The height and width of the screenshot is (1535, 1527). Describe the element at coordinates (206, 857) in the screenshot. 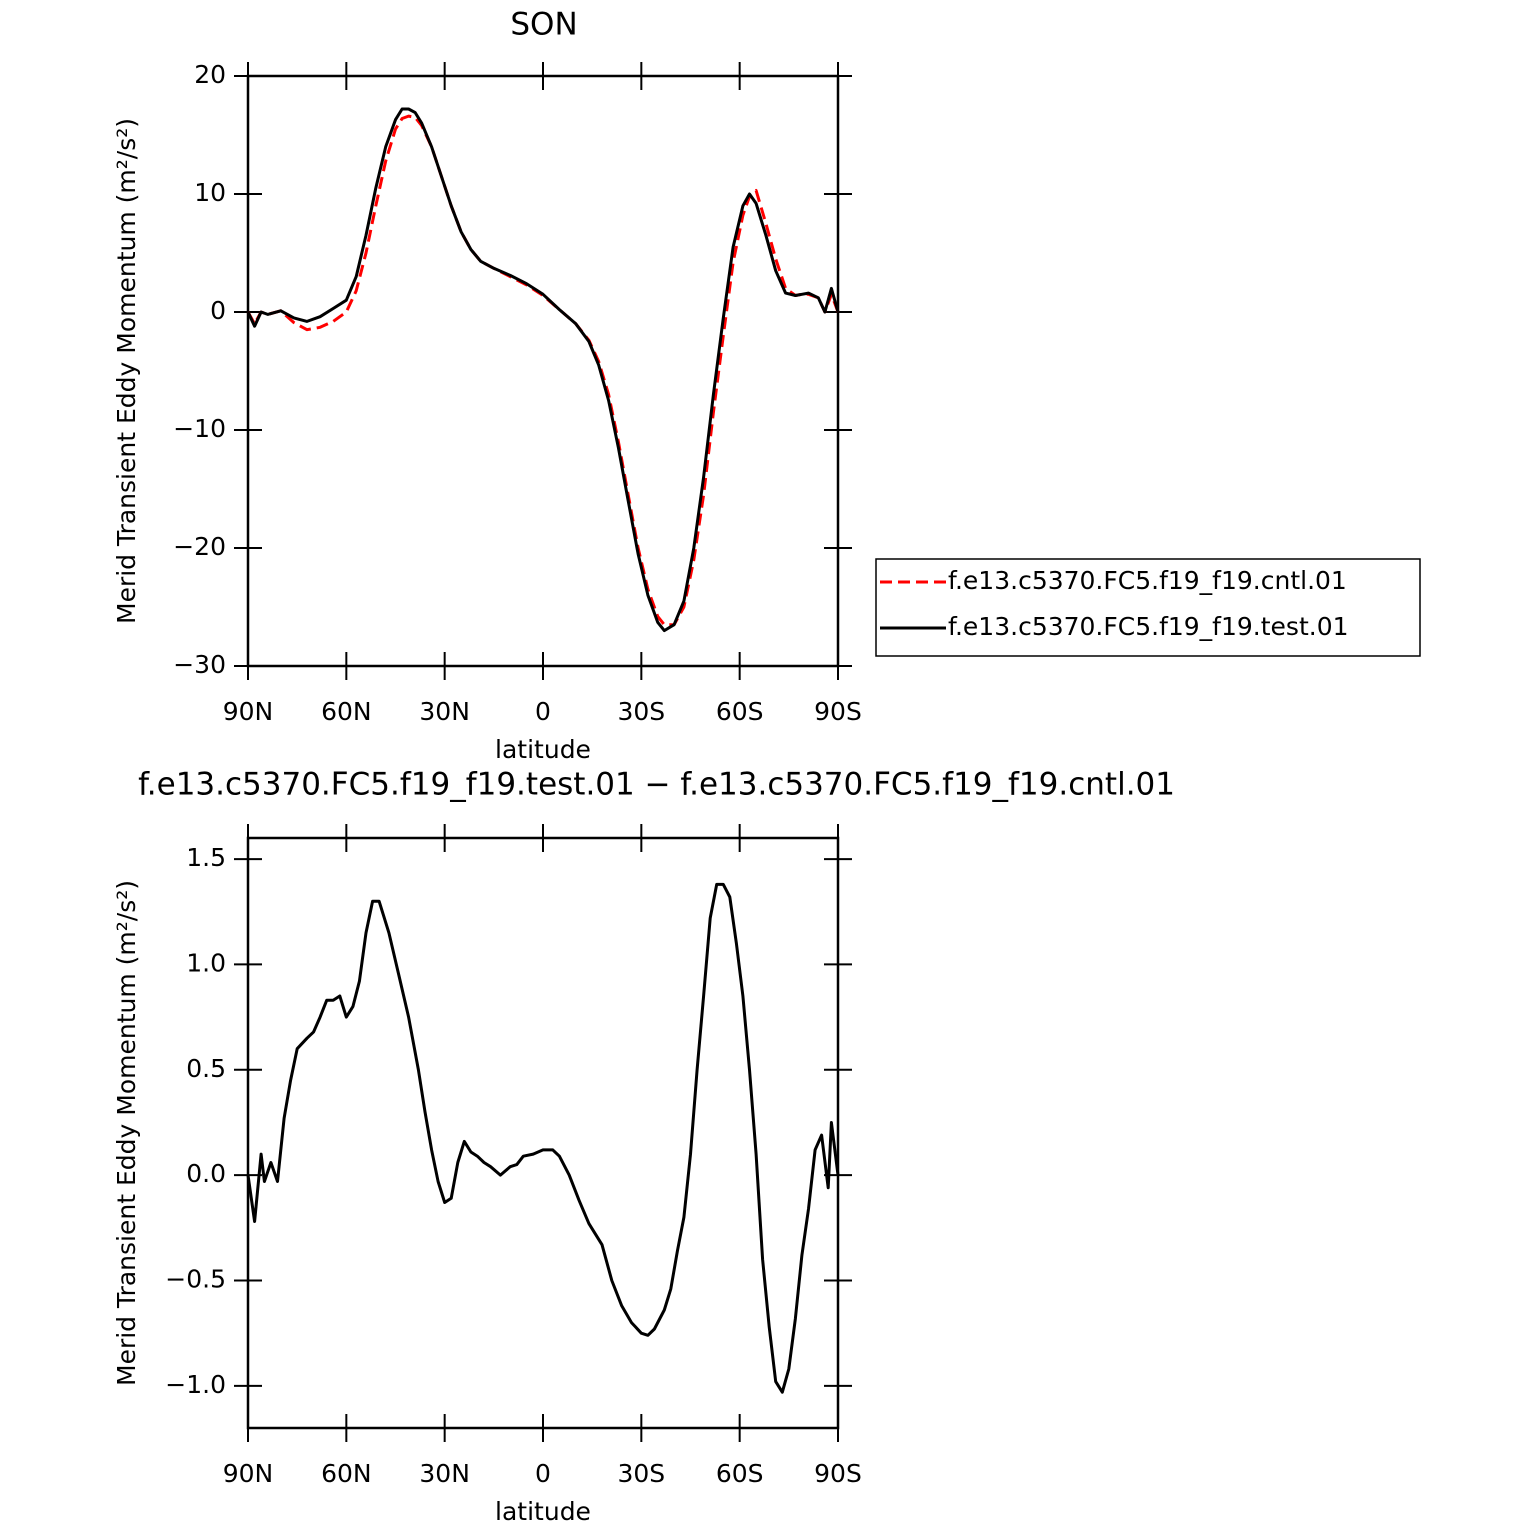

I see `y-tick-label: 1.5` at that location.